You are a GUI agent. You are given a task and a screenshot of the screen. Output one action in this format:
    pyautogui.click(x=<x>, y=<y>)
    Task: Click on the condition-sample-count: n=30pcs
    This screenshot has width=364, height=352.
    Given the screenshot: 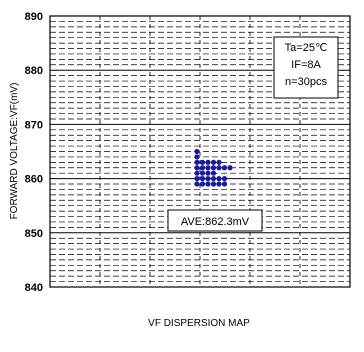 What is the action you would take?
    pyautogui.click(x=306, y=82)
    